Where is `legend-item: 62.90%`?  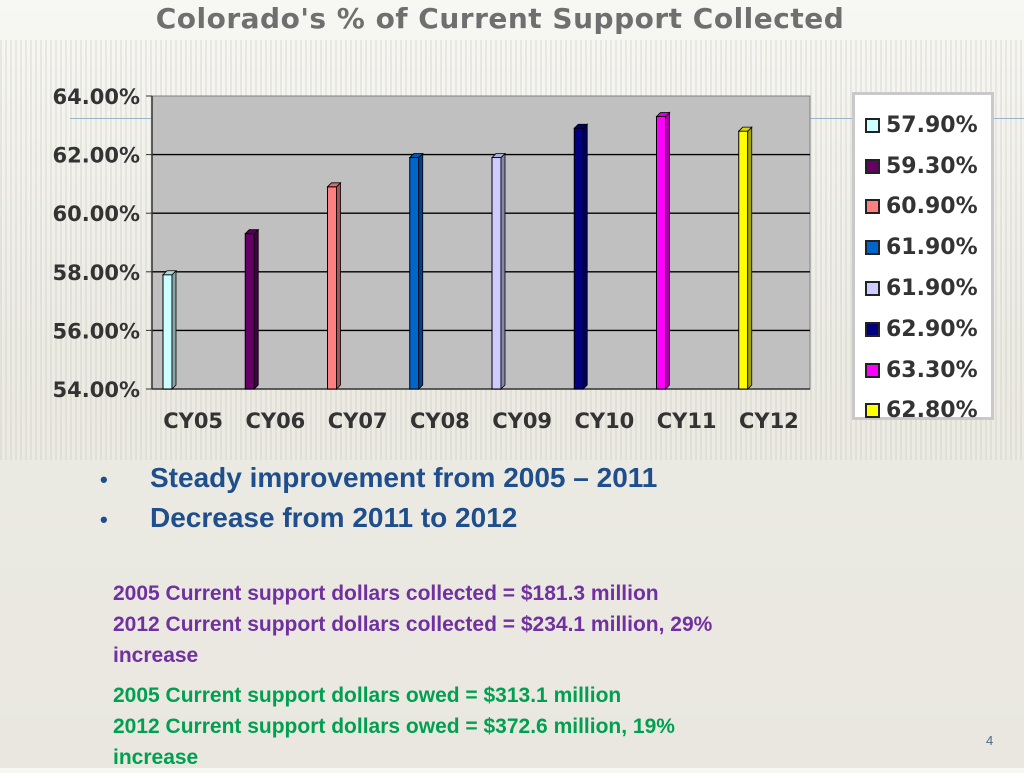 legend-item: 62.90% is located at coordinates (923, 329).